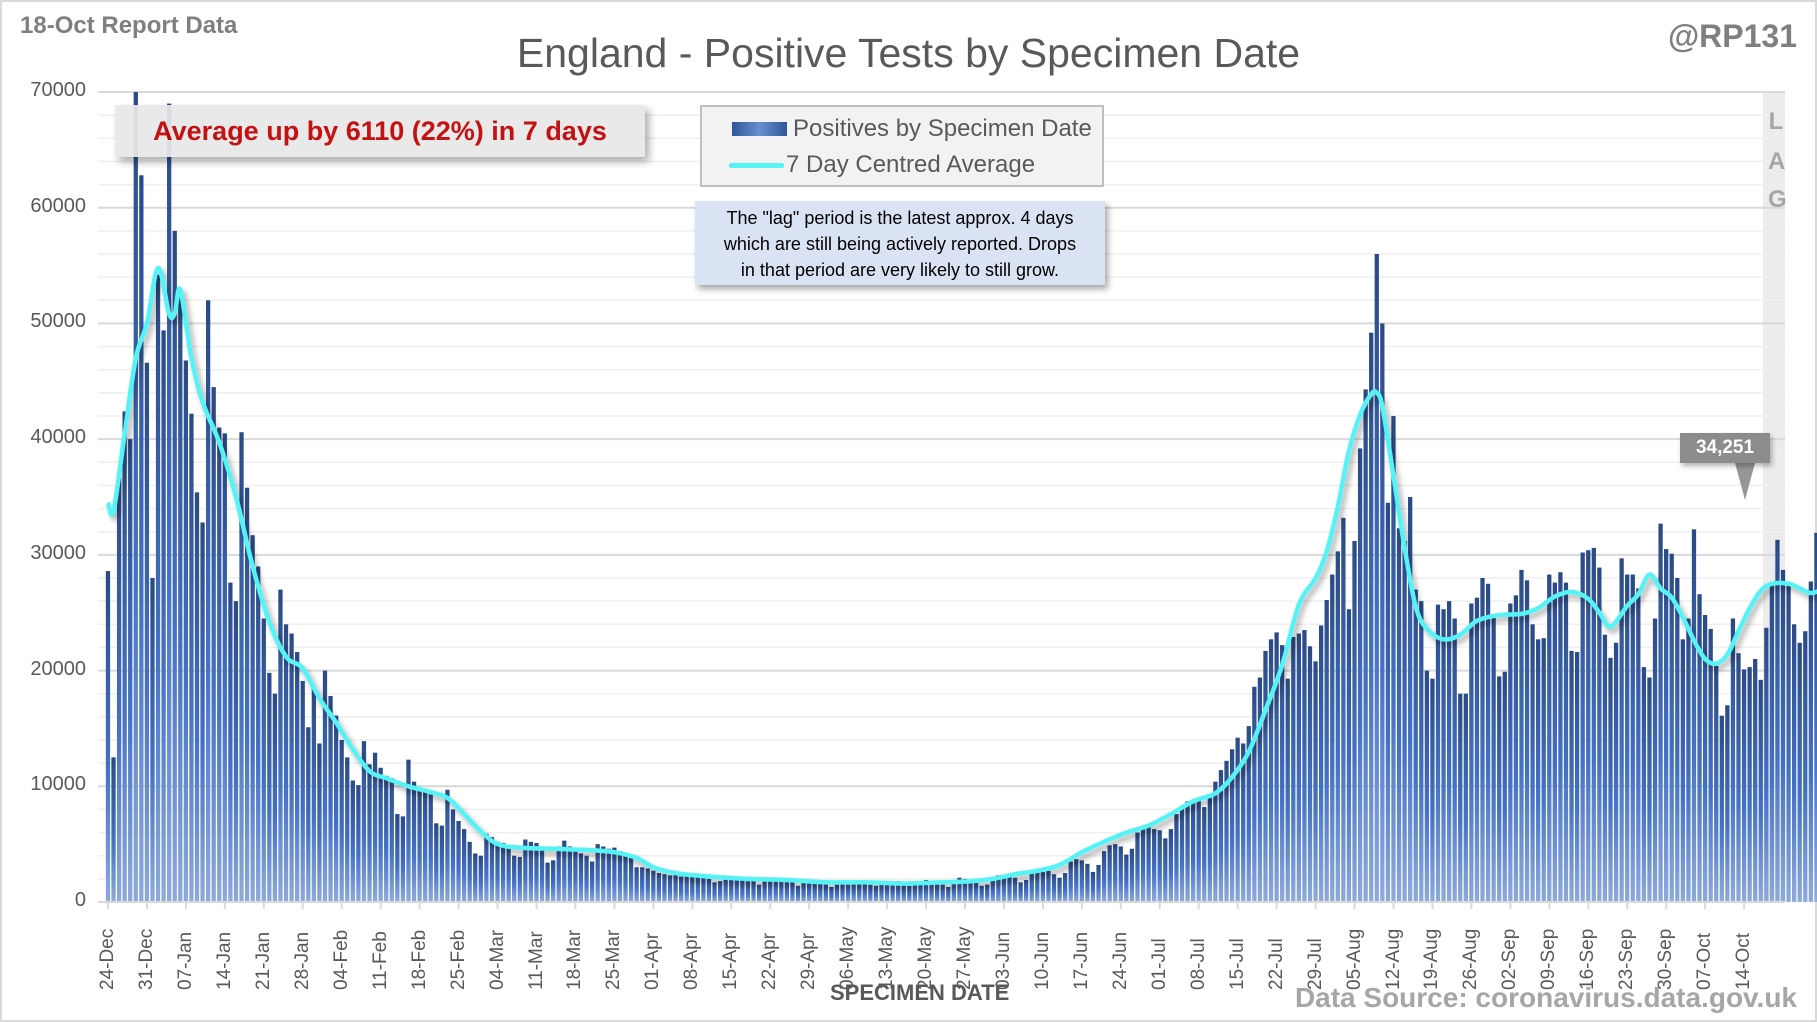  I want to click on legend-label: 7 Day Centred Average, so click(911, 164).